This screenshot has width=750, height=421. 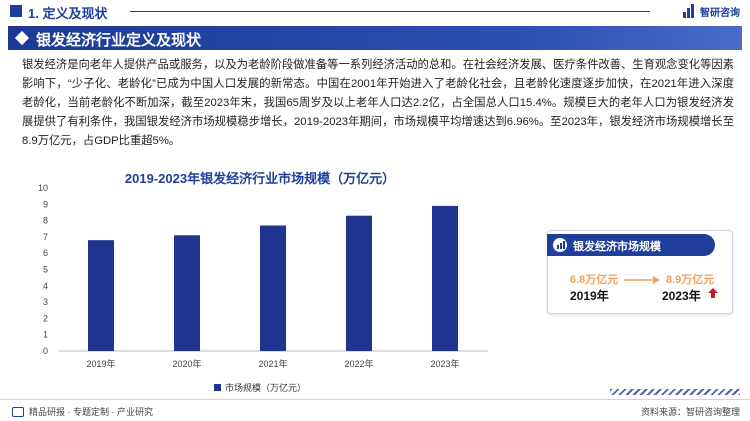 What do you see at coordinates (444, 363) in the screenshot?
I see `x-tick-label: 2023年` at bounding box center [444, 363].